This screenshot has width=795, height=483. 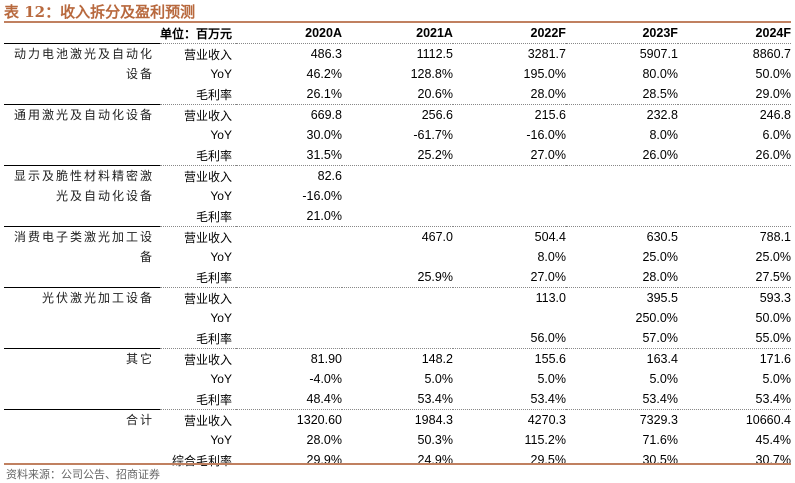 I want to click on table-row: 光伏激光加工设备 营业收入 113.0 395.5 593.3, so click(x=397, y=318).